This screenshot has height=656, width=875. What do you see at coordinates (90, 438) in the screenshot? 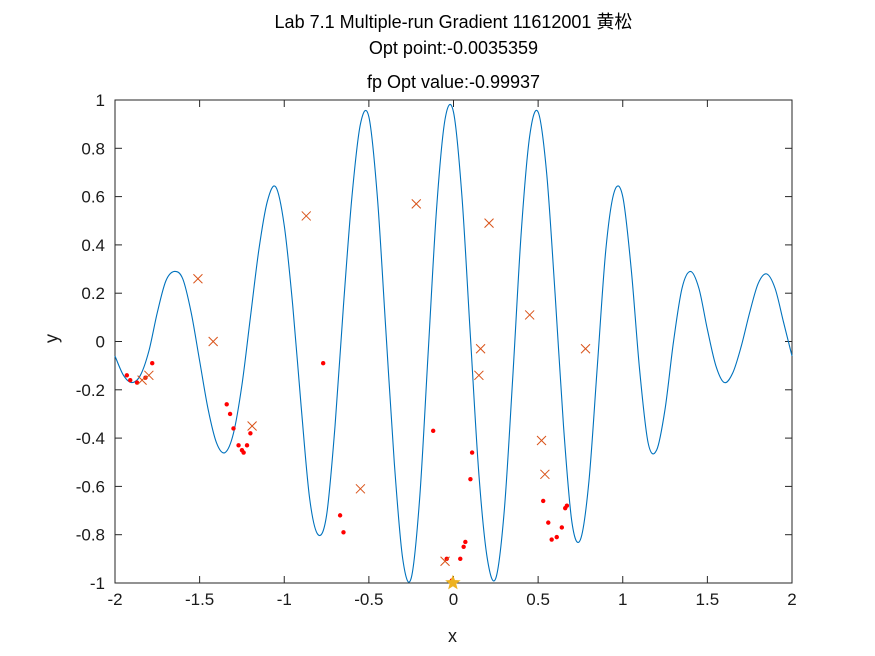
I see `y-tick-label: -0.4` at bounding box center [90, 438].